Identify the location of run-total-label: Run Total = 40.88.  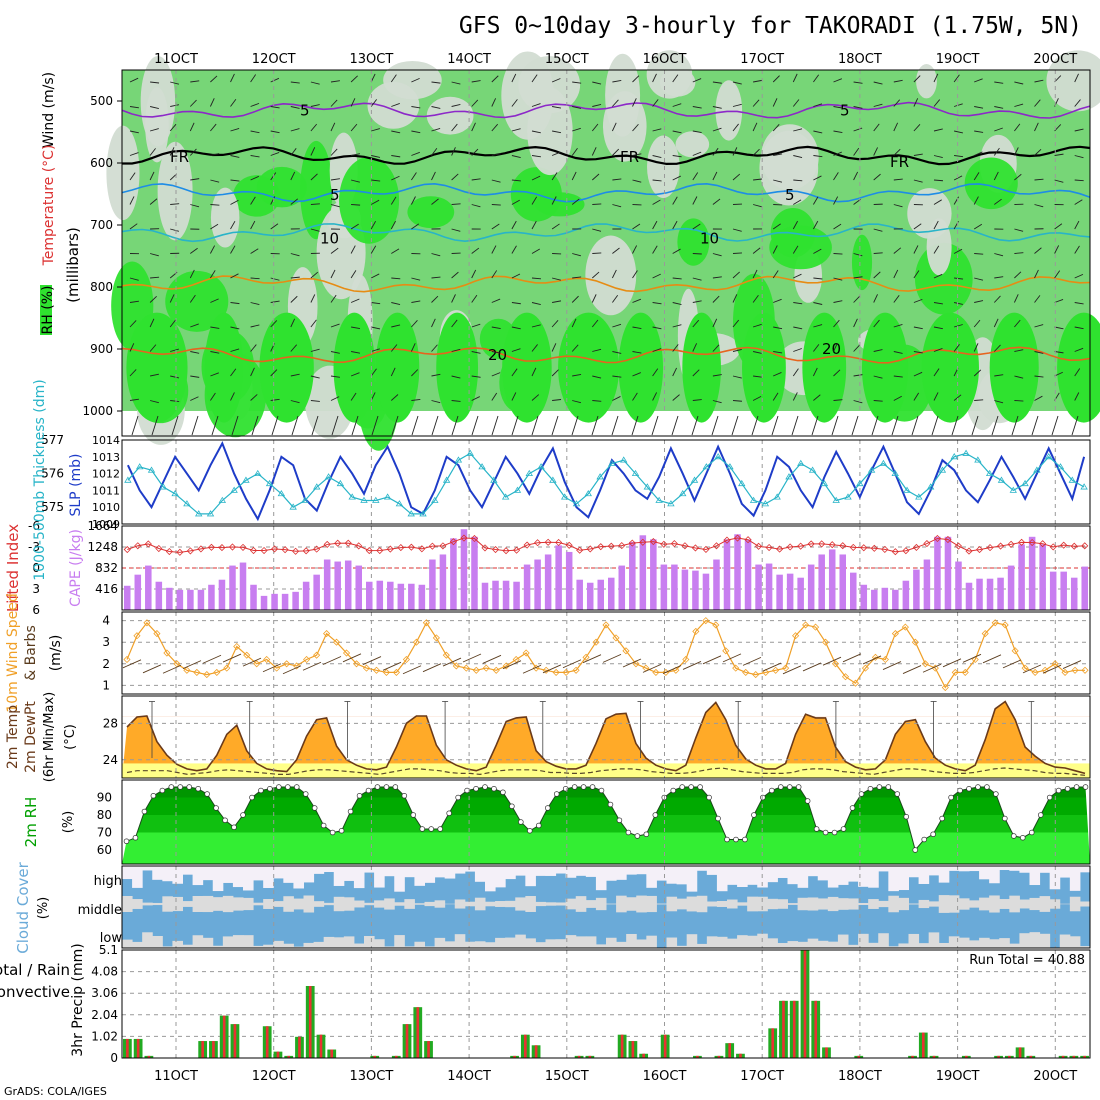
(1027, 960).